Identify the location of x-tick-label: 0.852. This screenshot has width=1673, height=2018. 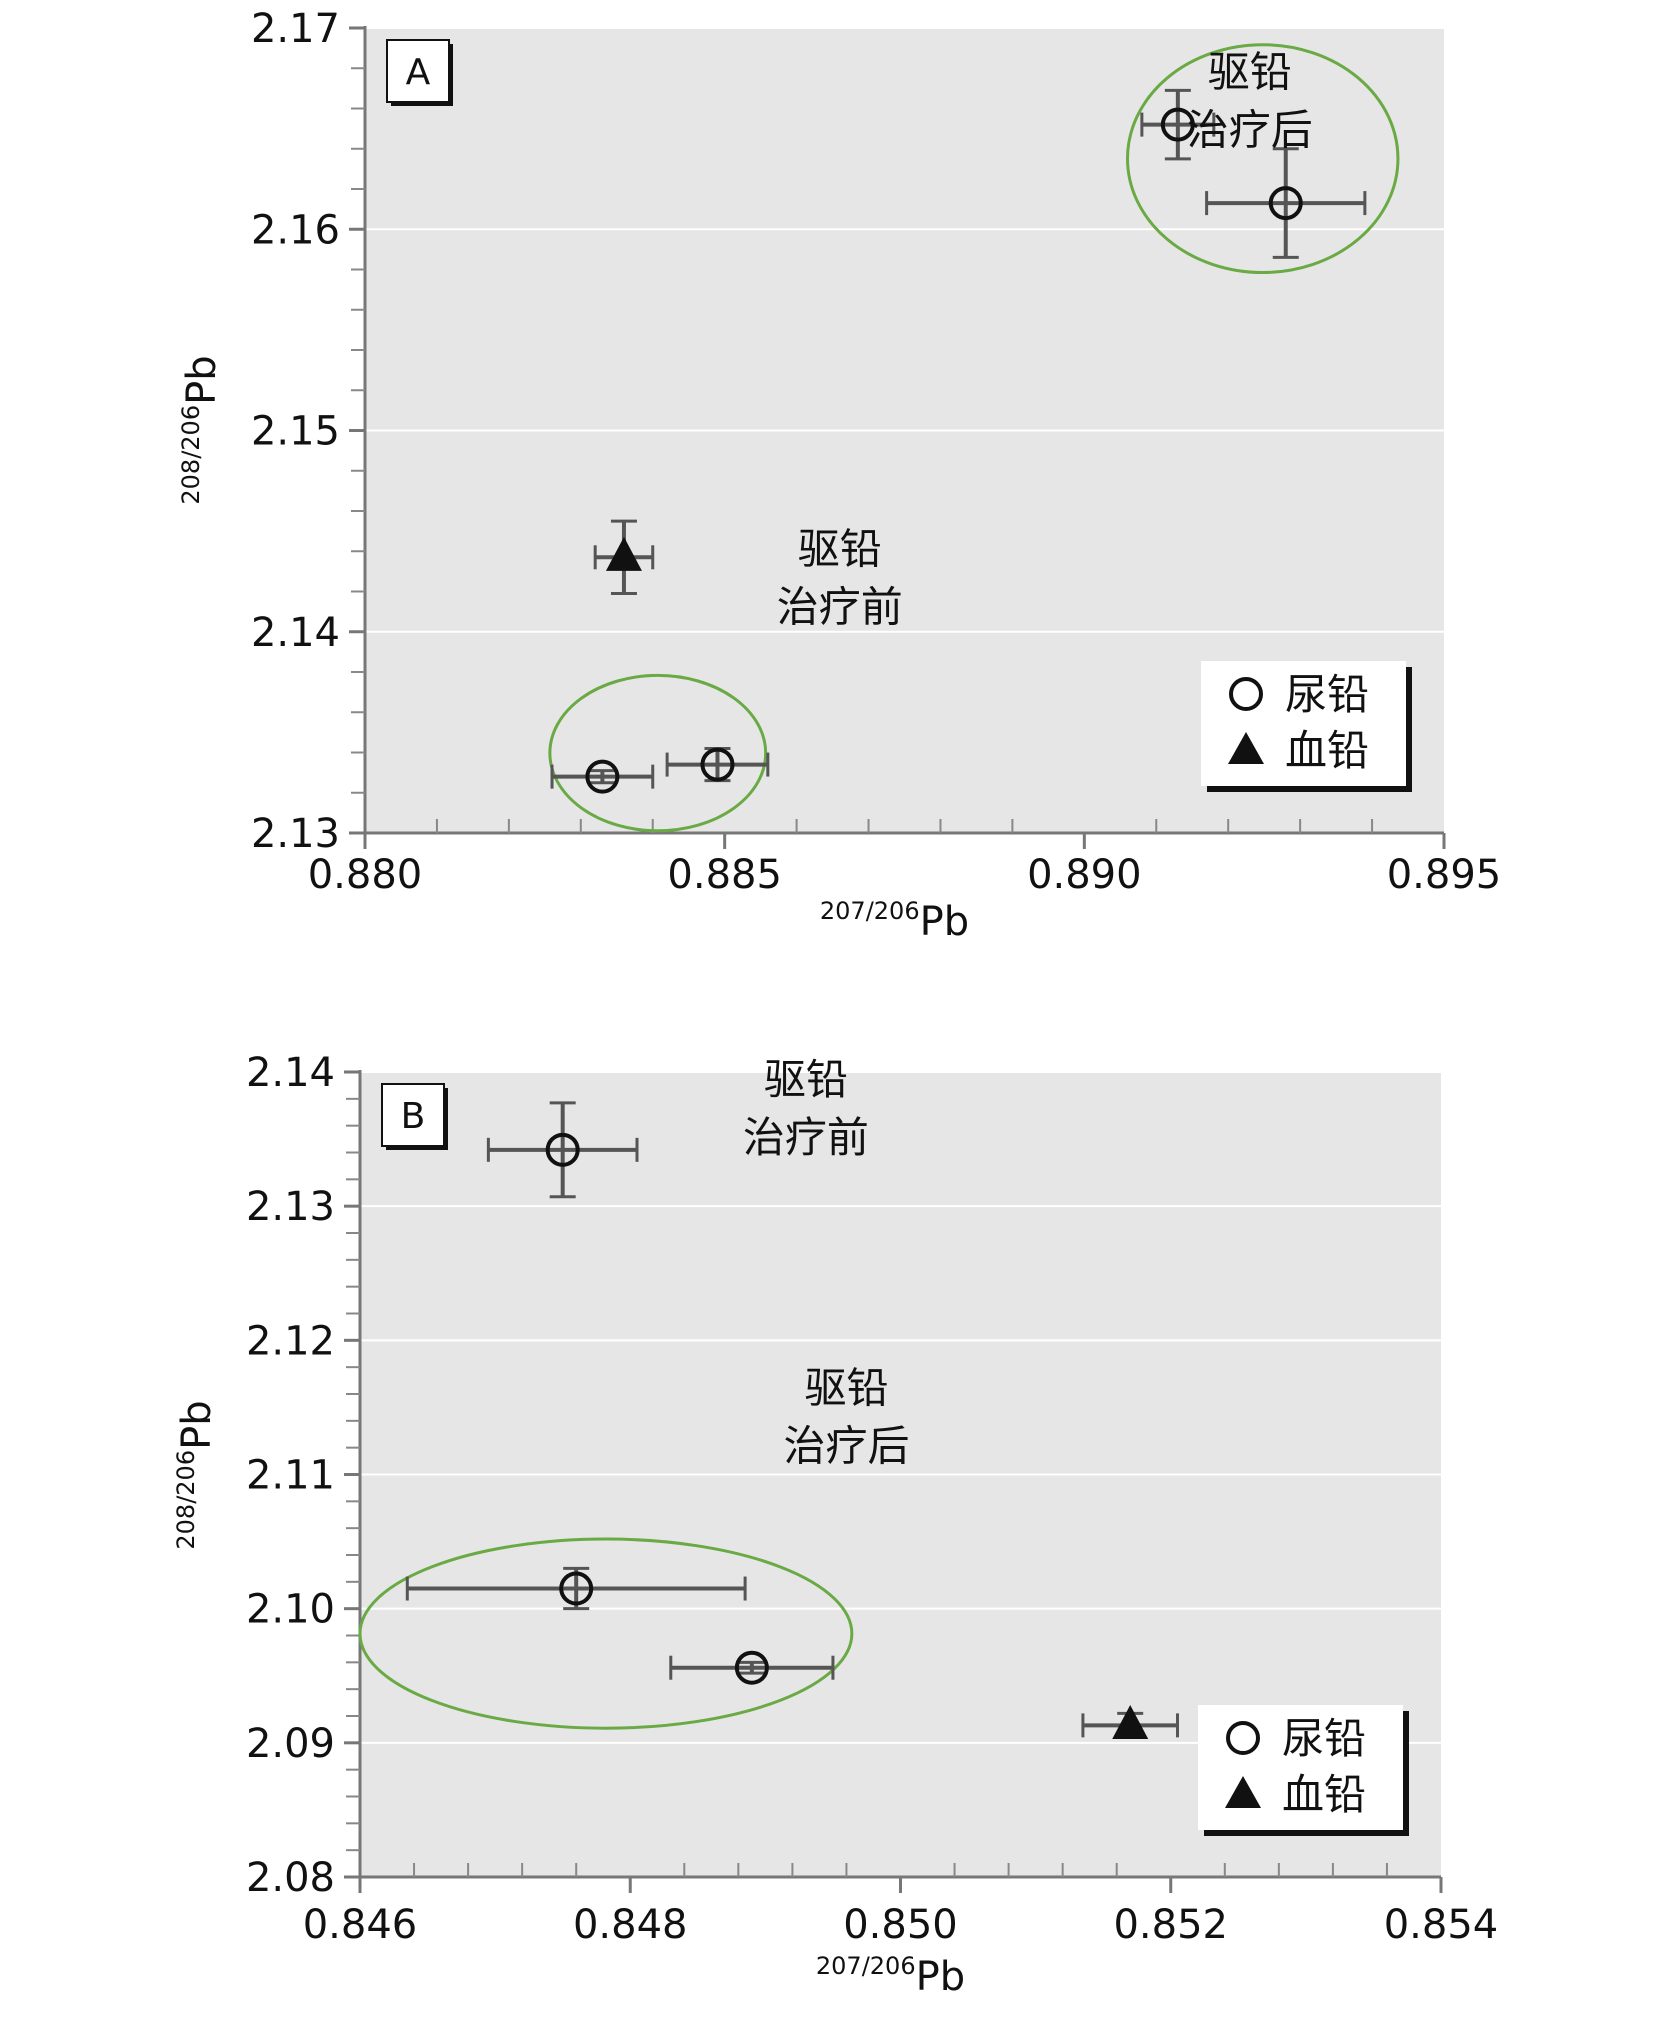
(1170, 1925).